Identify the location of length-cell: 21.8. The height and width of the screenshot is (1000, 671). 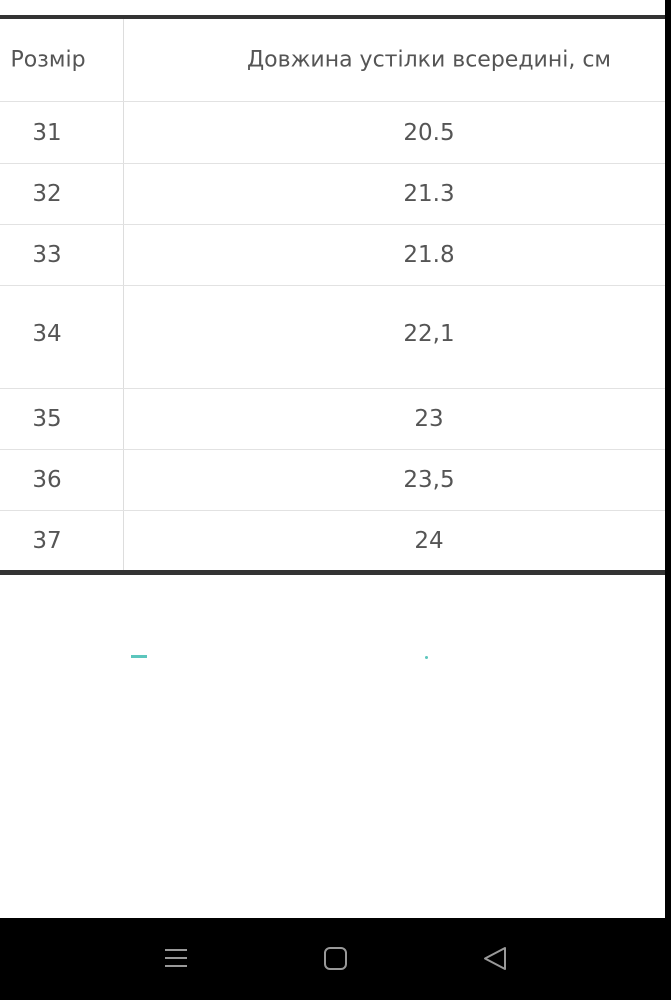
(429, 255).